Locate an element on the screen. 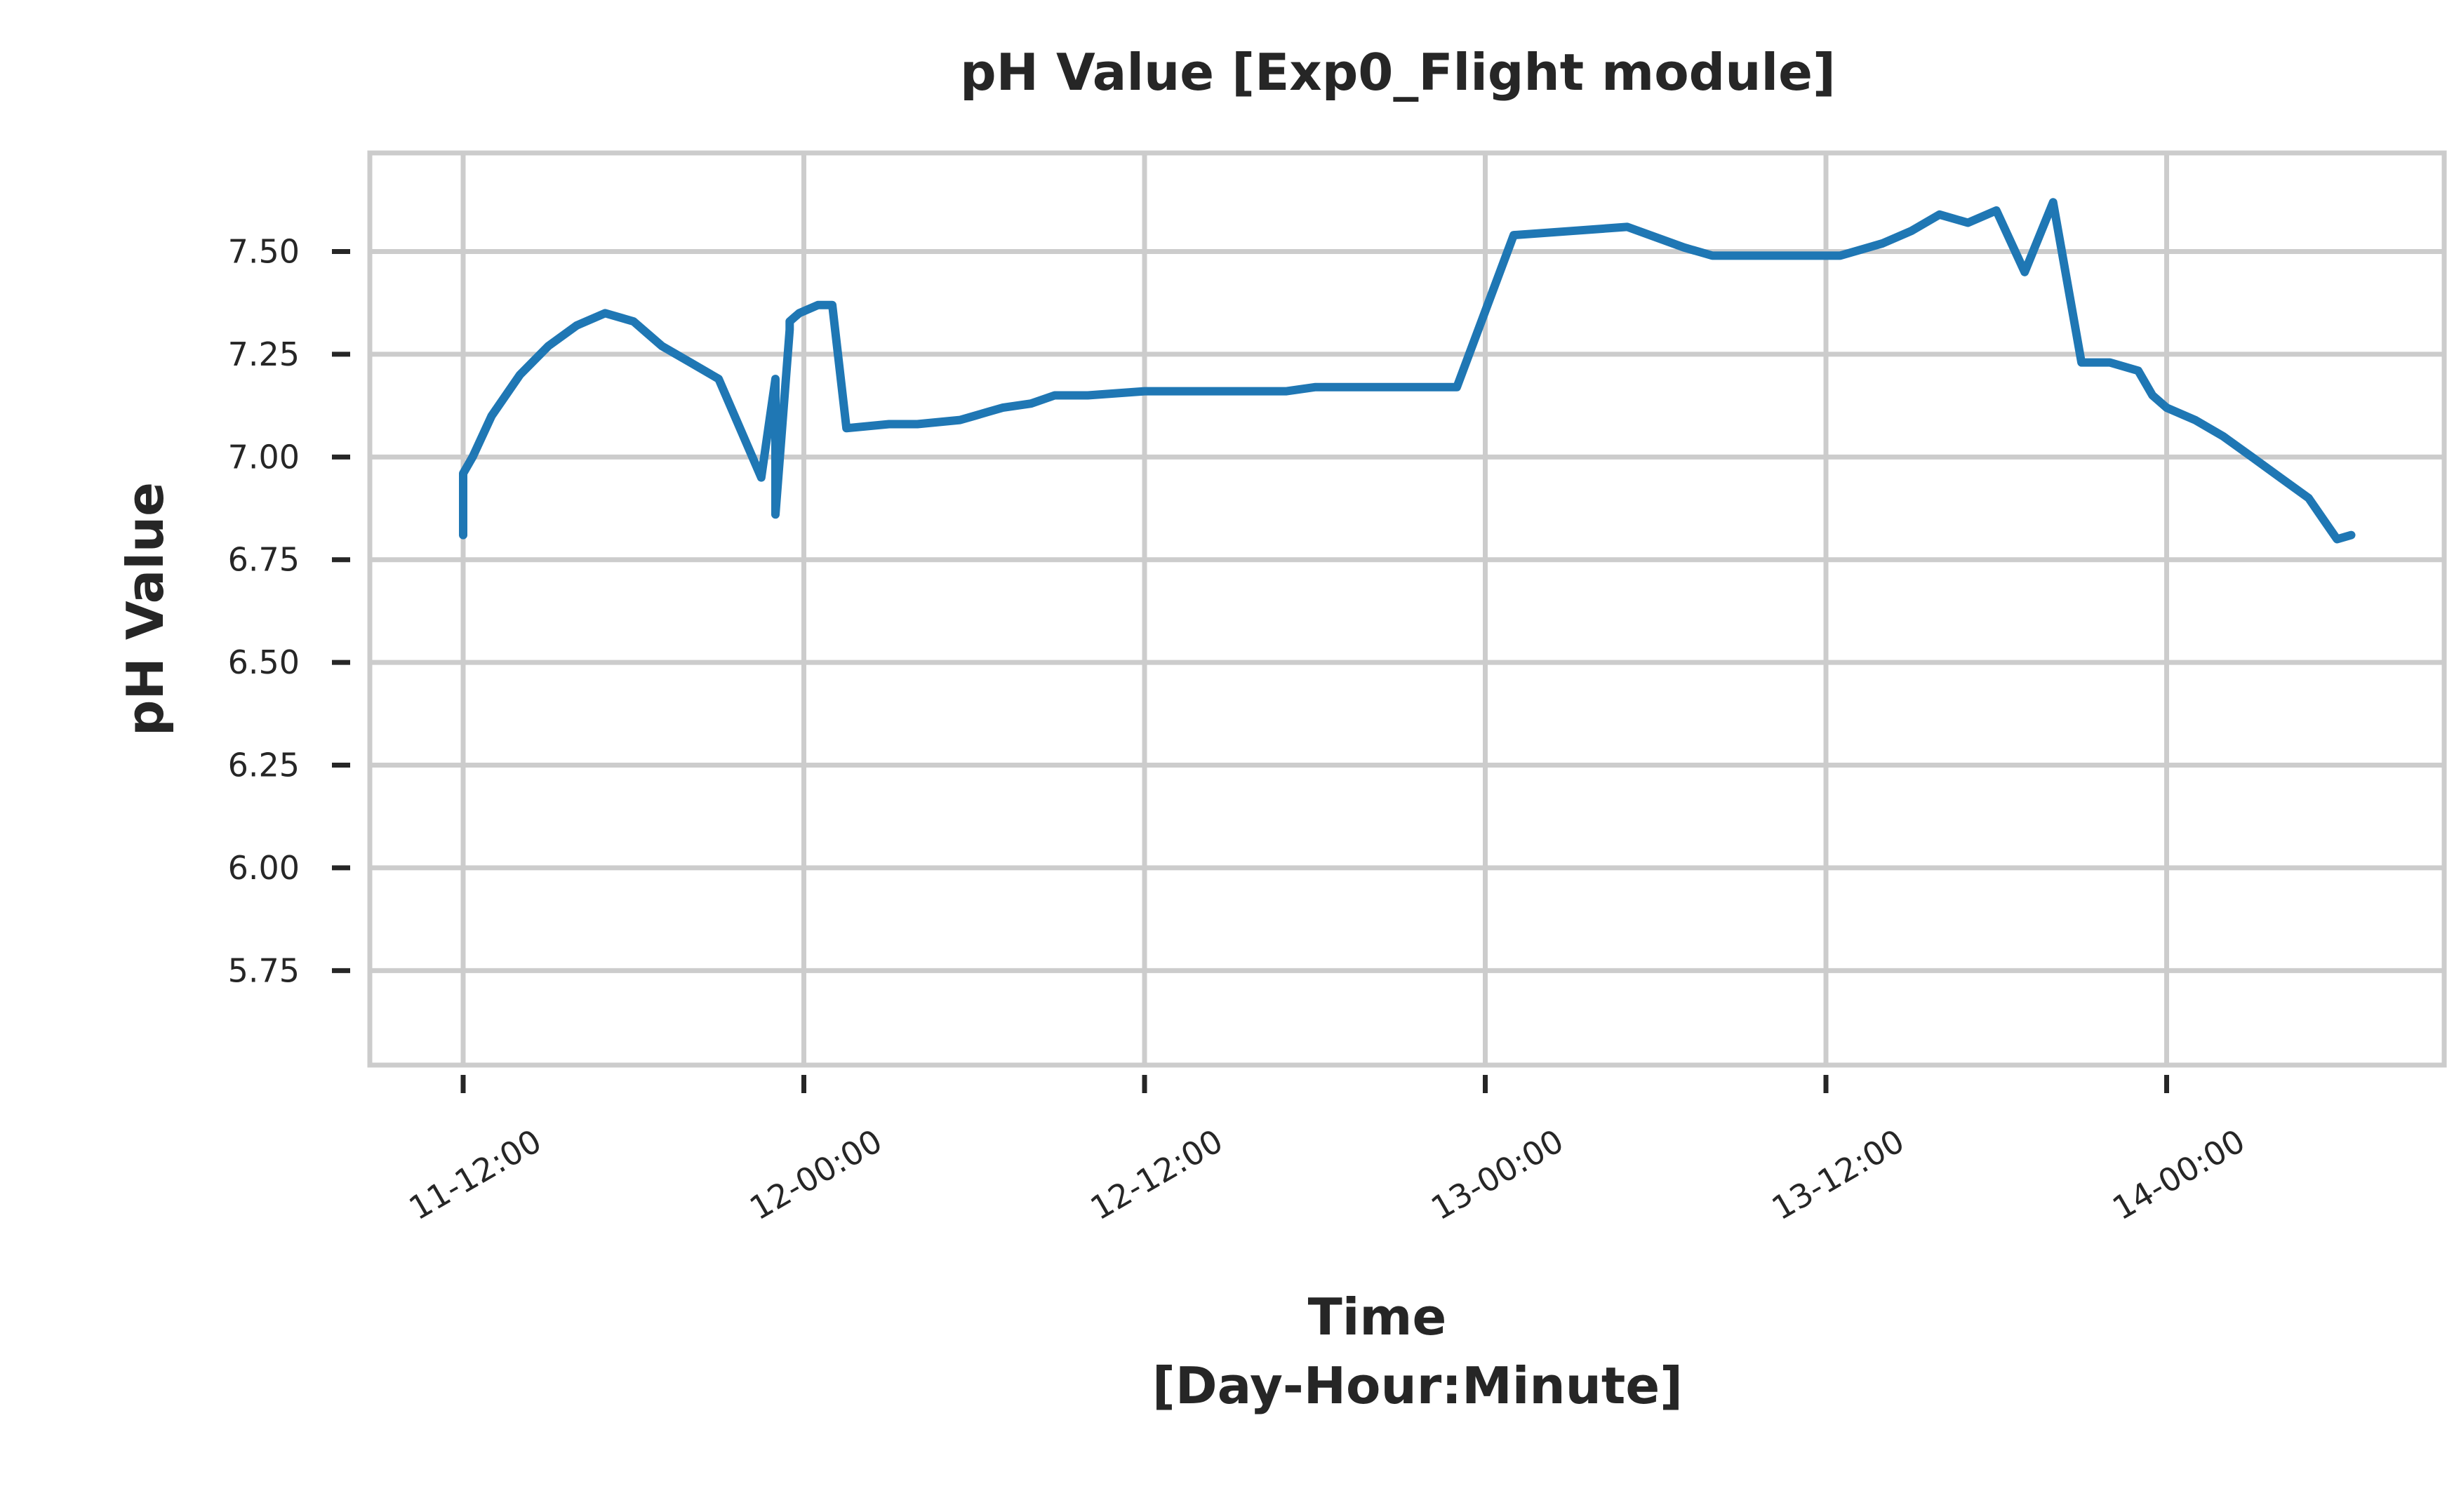 The width and height of the screenshot is (2447, 1512). x-tick-label: 12-12:00 is located at coordinates (1156, 1175).